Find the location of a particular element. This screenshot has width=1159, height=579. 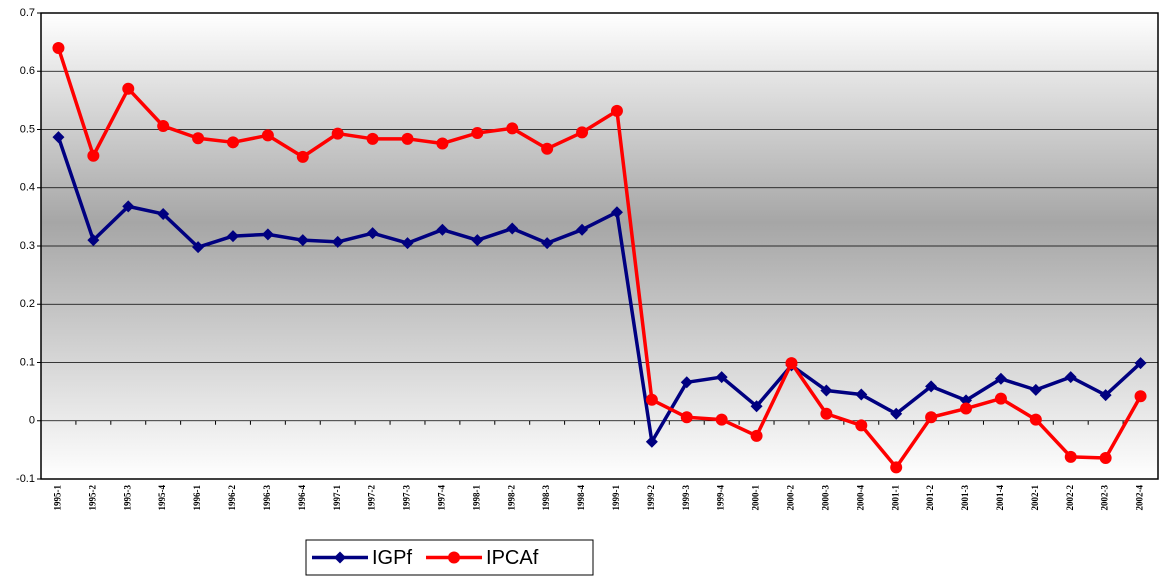

x-tick-label: 1999-1 is located at coordinates (616, 498).